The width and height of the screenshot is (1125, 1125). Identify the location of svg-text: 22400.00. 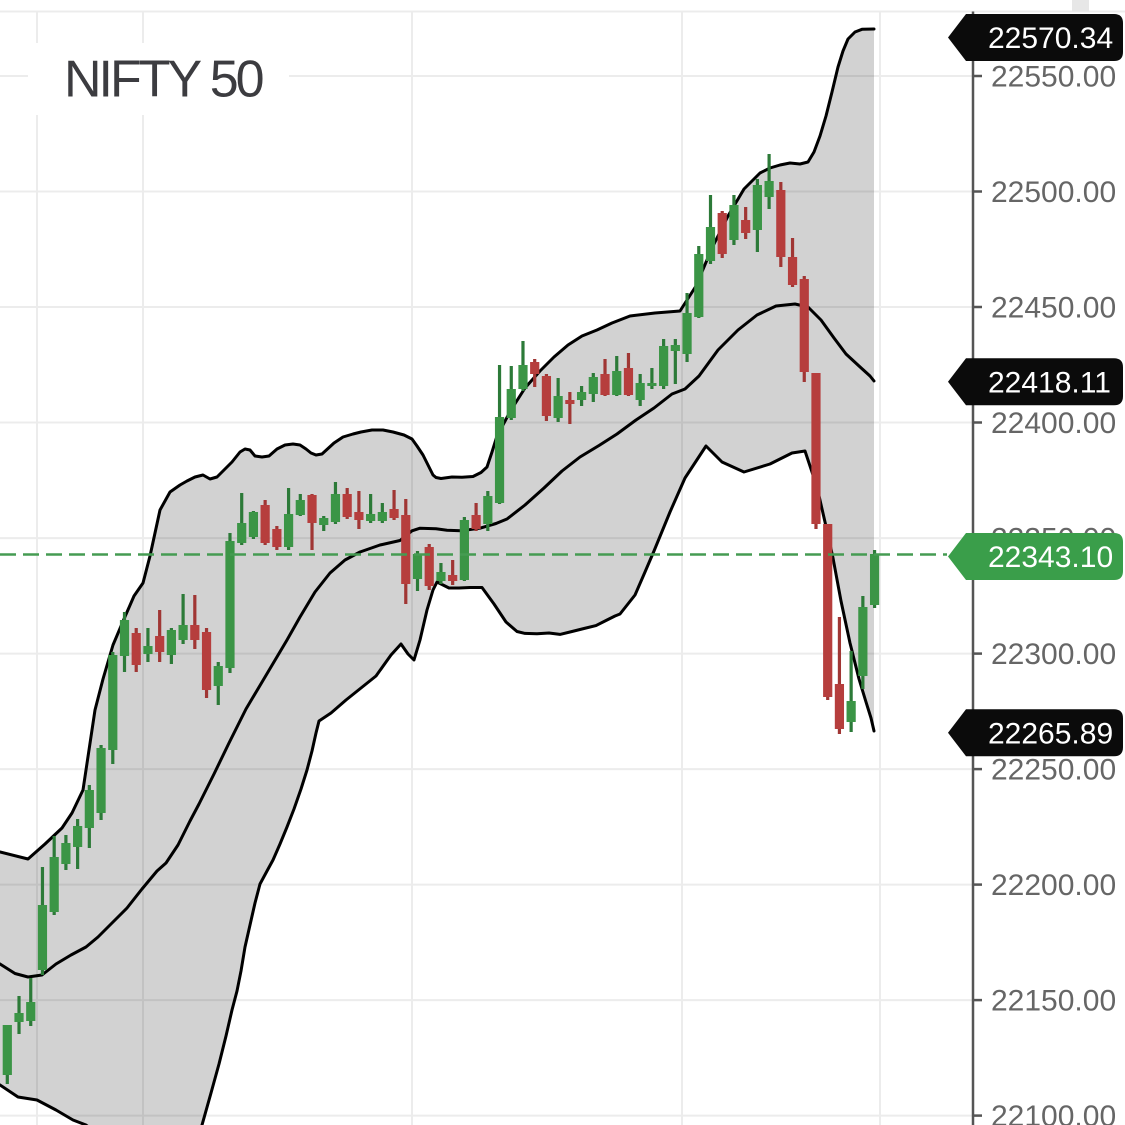
(1053, 423).